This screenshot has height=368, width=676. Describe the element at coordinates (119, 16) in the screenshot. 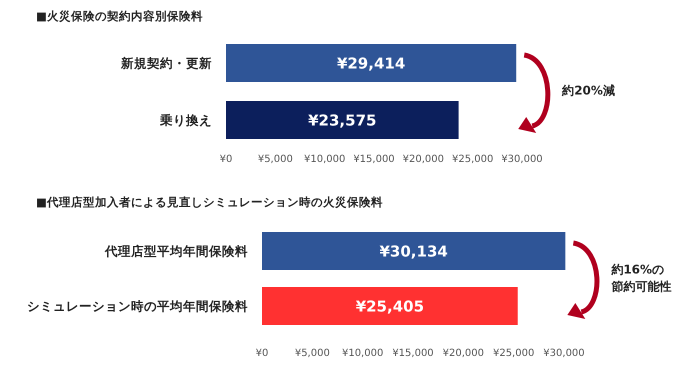

I see `text: ■火災保険の契約内容別保険料` at that location.